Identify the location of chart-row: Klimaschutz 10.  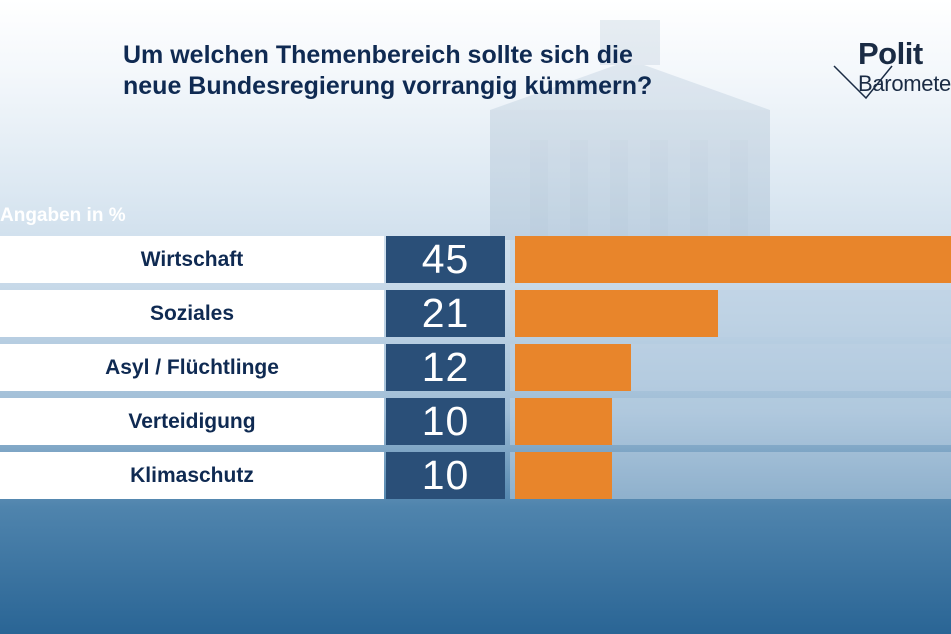
(475, 475).